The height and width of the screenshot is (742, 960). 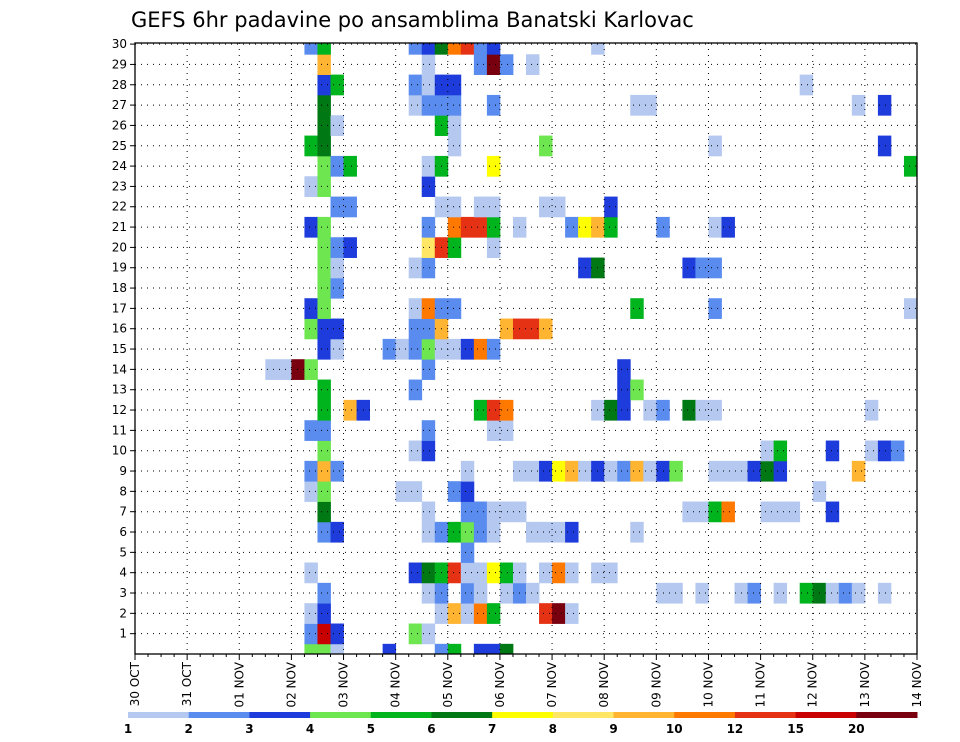 What do you see at coordinates (119, 349) in the screenshot?
I see `y-tick-label: 15` at bounding box center [119, 349].